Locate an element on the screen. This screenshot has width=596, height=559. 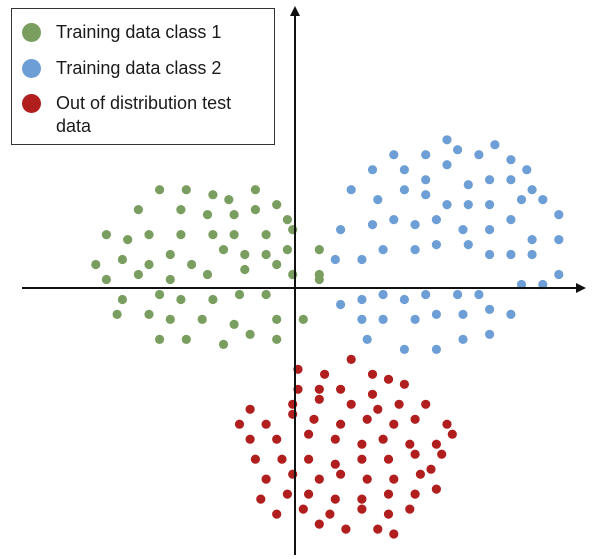
legend-item-ood: Out of distribution test data is located at coordinates (139, 115).